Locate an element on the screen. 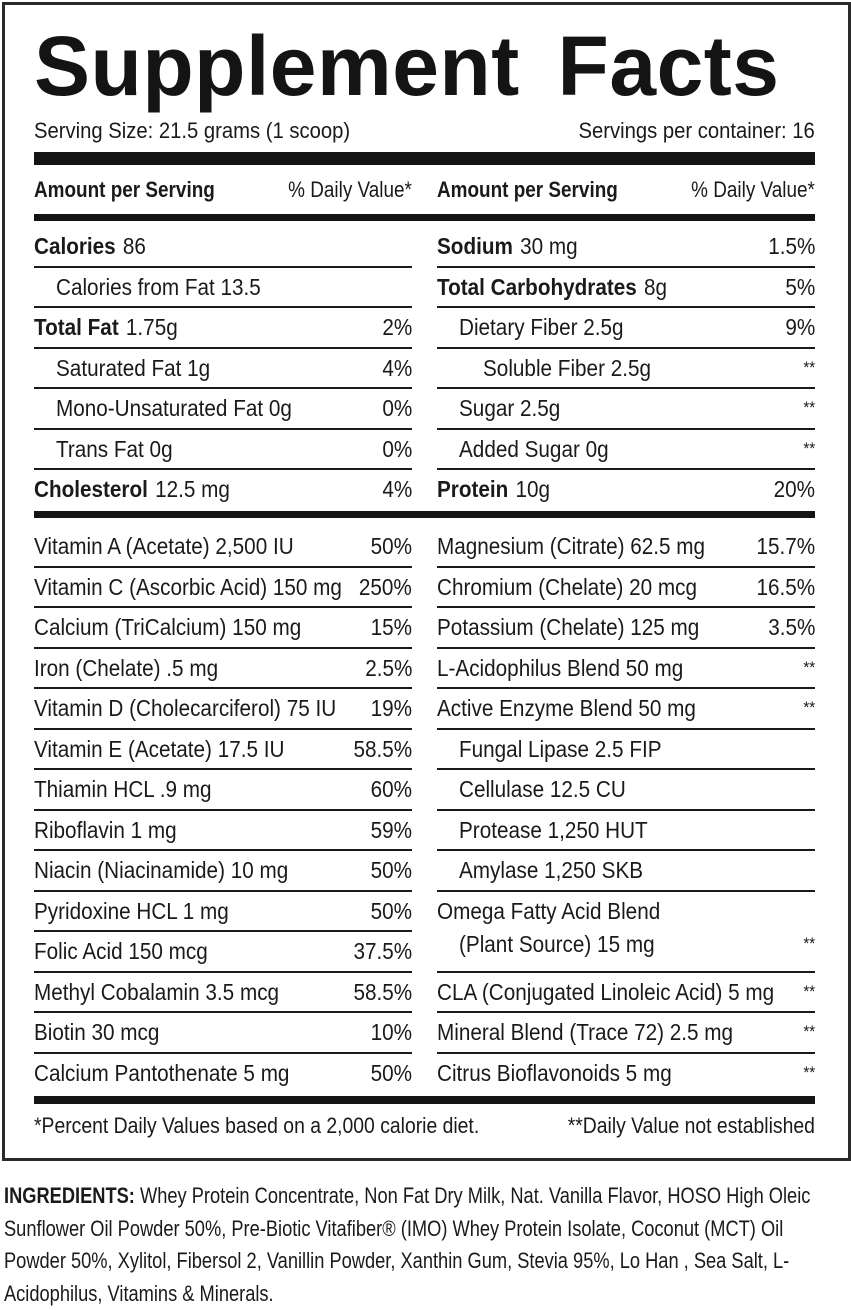  medium-divider is located at coordinates (424, 1100).